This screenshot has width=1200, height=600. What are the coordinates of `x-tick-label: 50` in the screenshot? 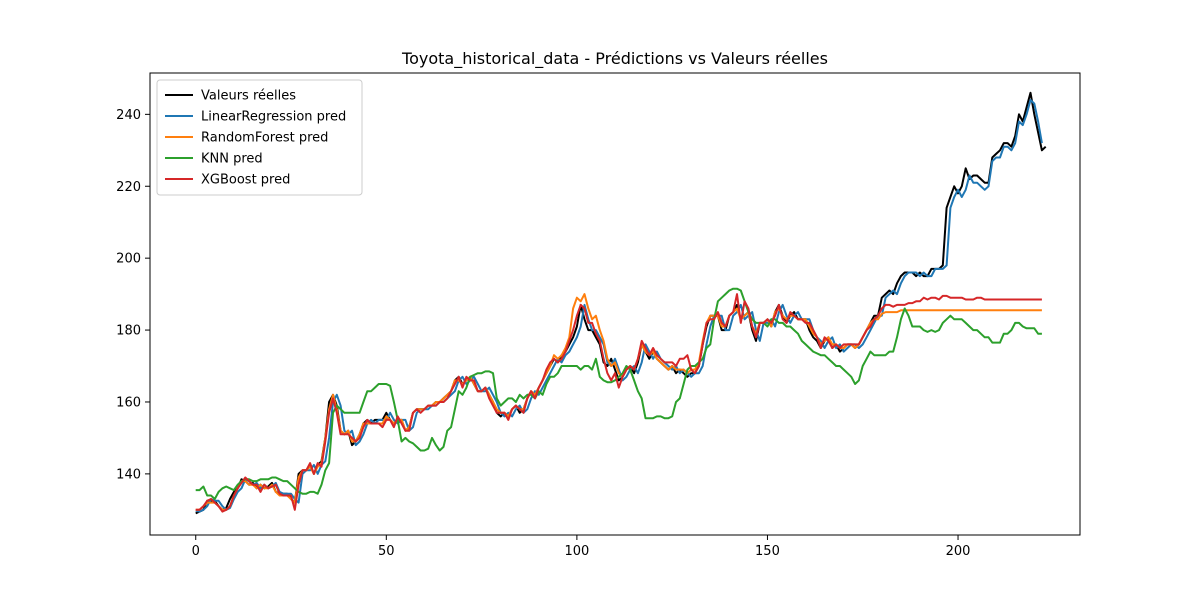 It's located at (386, 551).